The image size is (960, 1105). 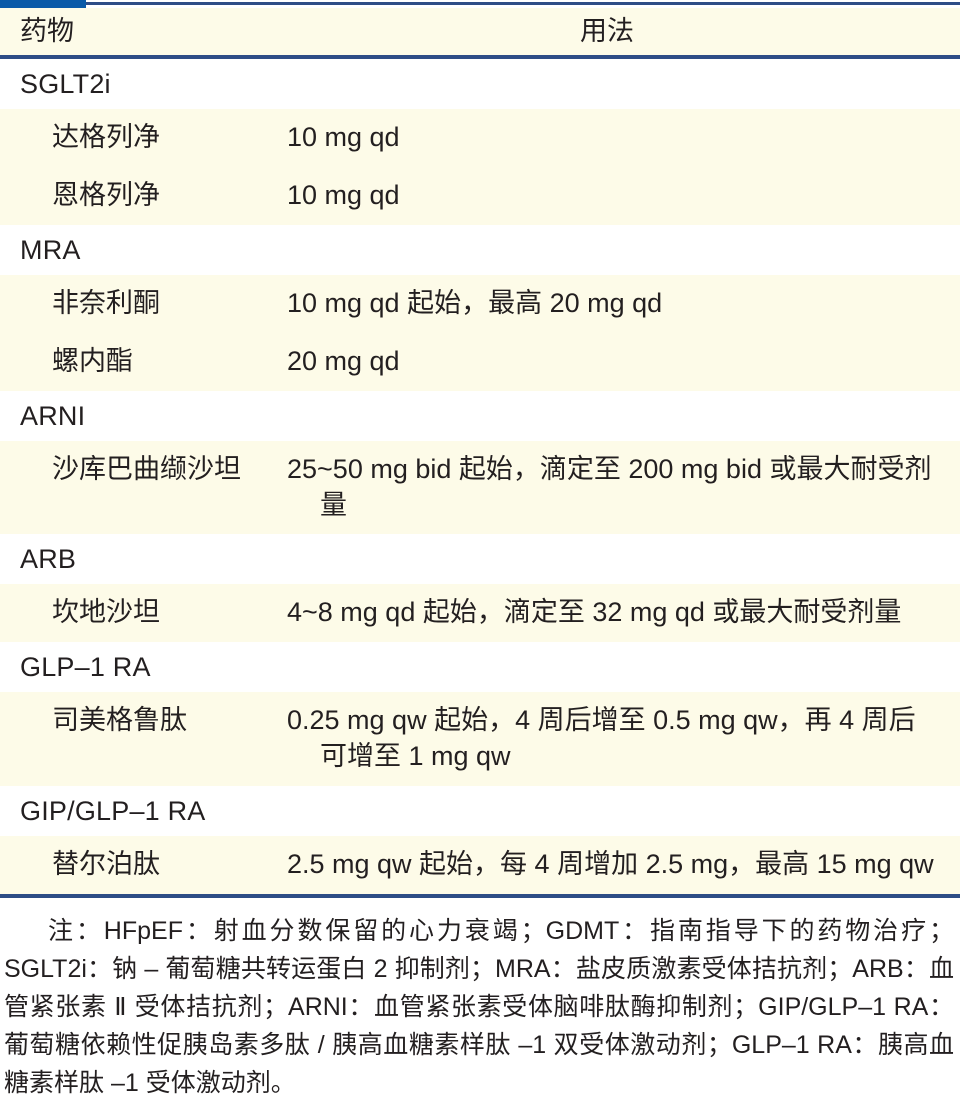 I want to click on drug-class-label: GLP–1 RA, so click(x=85, y=667).